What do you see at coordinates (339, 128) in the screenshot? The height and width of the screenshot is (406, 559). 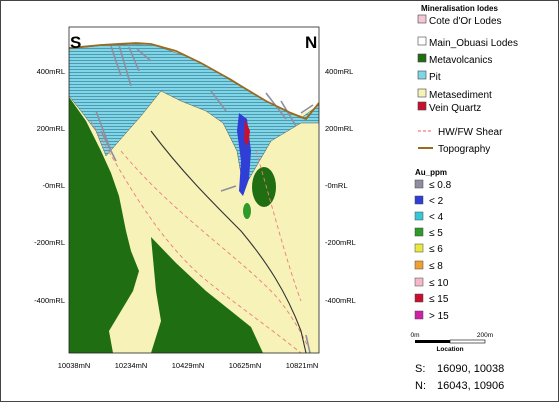 I see `elev-label-right: 200mRL` at bounding box center [339, 128].